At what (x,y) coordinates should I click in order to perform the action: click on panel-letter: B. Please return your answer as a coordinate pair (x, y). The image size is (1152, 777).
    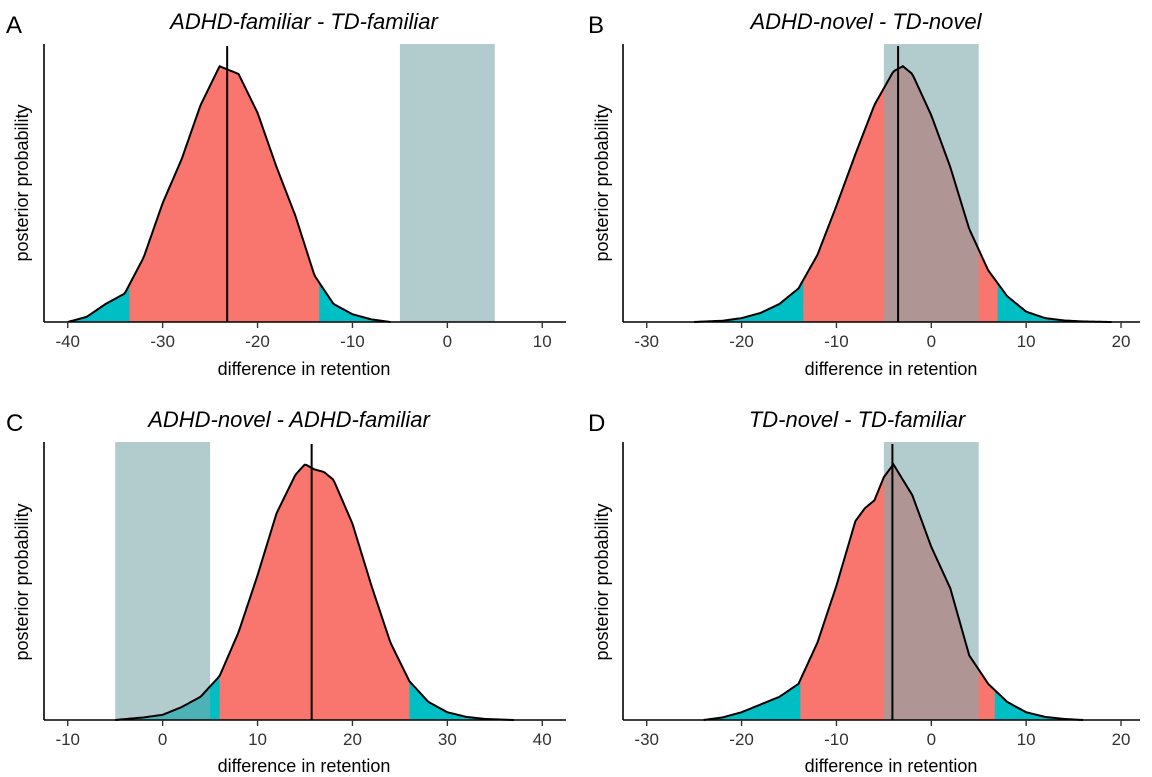
    Looking at the image, I should click on (596, 25).